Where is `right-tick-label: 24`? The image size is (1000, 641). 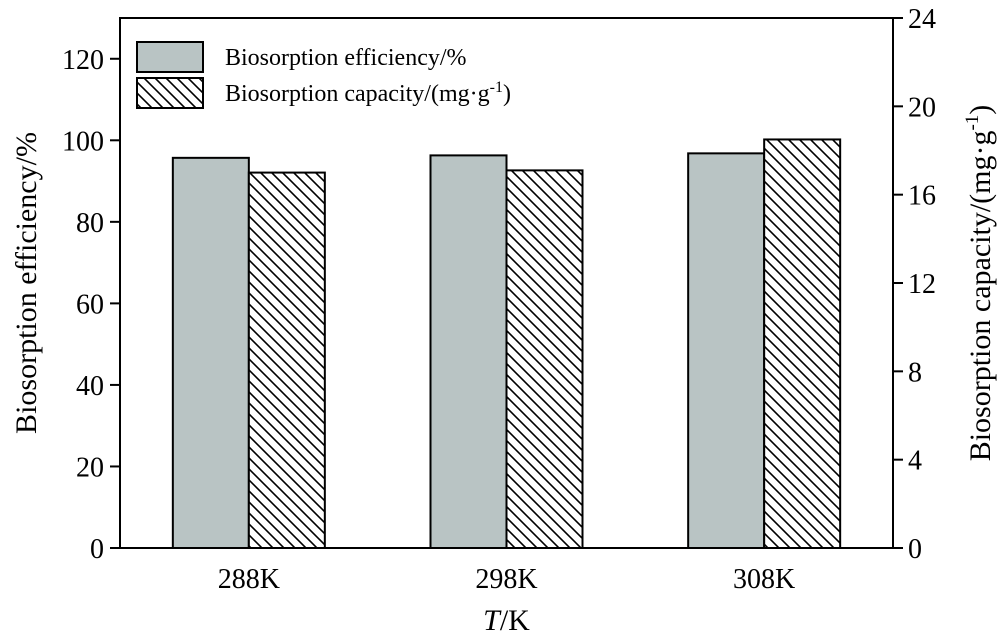 right-tick-label: 24 is located at coordinates (922, 19).